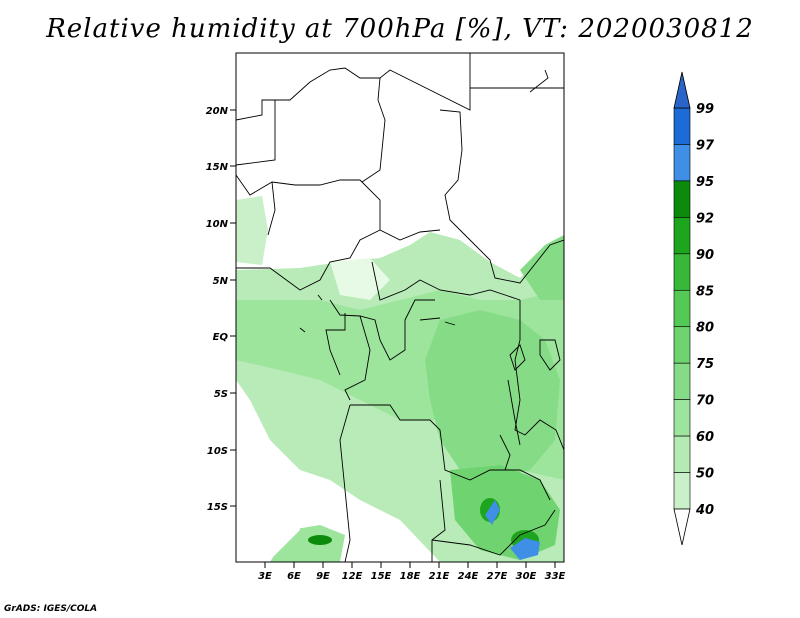 The height and width of the screenshot is (618, 800). What do you see at coordinates (704, 510) in the screenshot?
I see `colorbar-label: 40` at bounding box center [704, 510].